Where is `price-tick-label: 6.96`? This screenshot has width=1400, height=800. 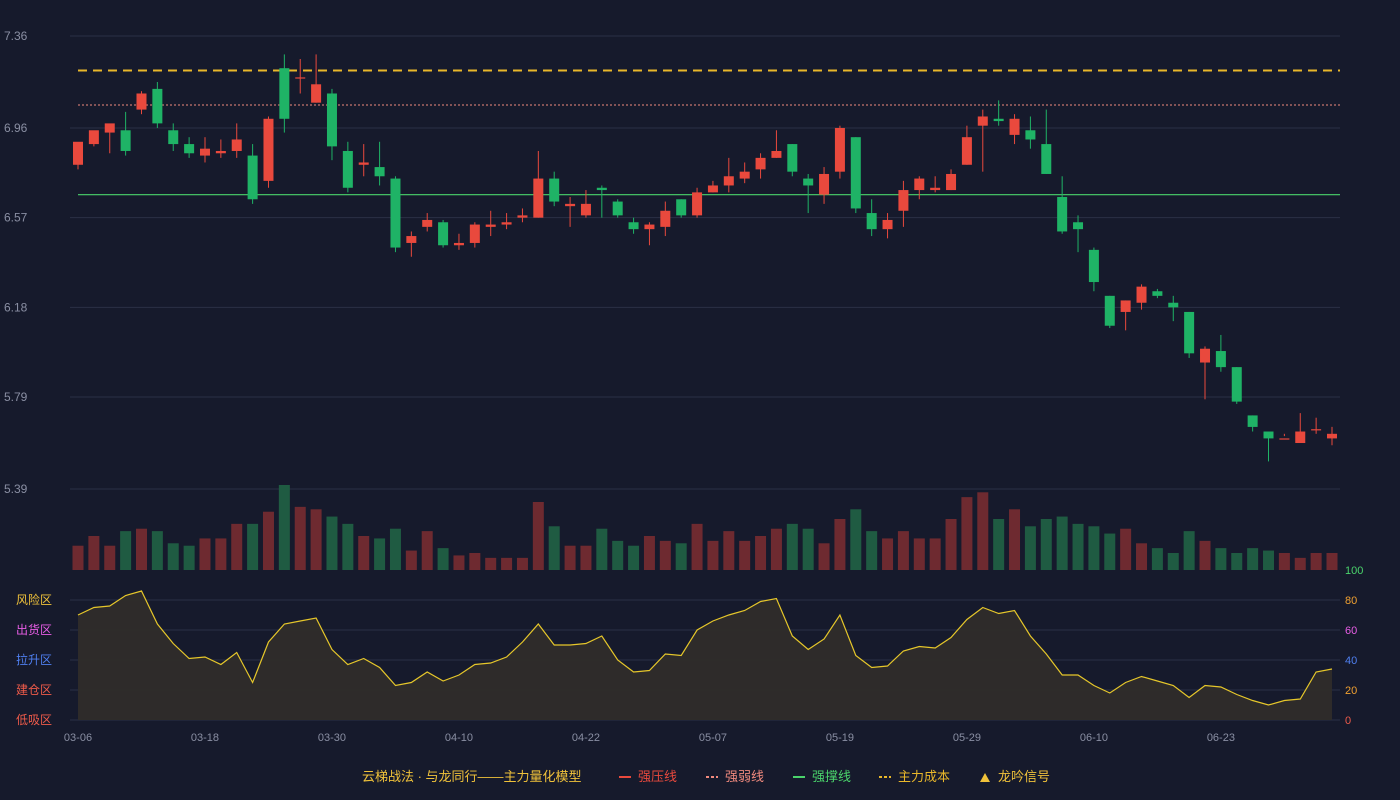
price-tick-label: 6.96 is located at coordinates (16, 128).